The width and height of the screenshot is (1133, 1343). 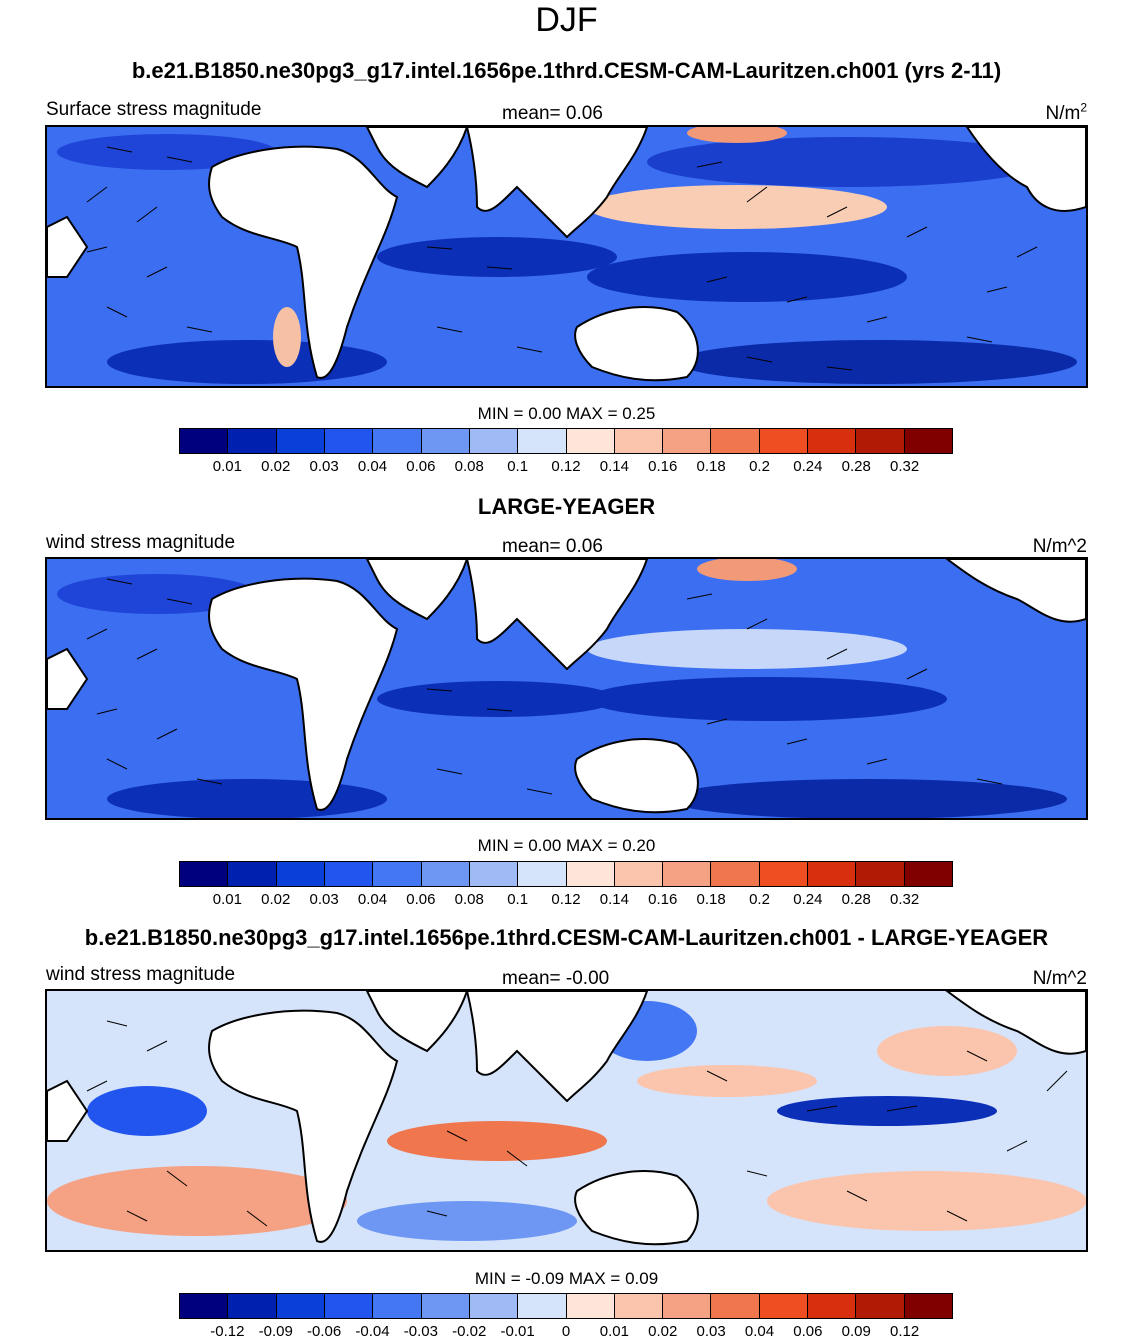 What do you see at coordinates (417, 1022) in the screenshot?
I see `panel-3-arabia-landmass` at bounding box center [417, 1022].